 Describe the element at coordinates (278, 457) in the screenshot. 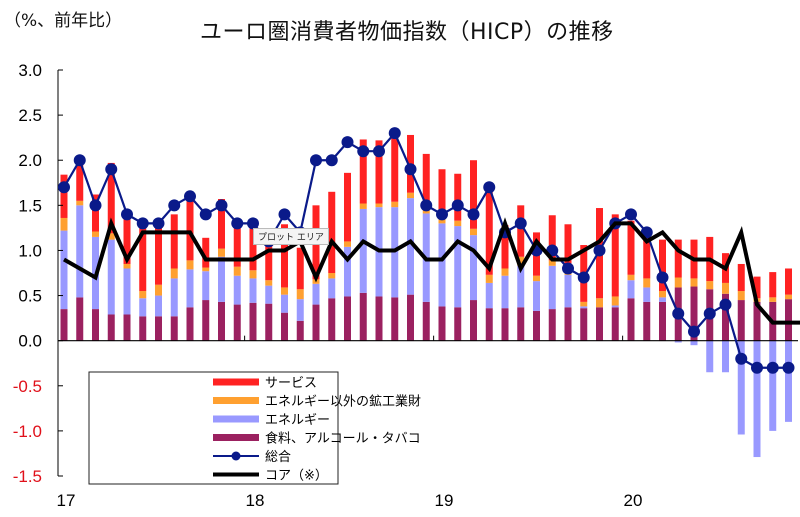

I see `legend-label: 総合` at that location.